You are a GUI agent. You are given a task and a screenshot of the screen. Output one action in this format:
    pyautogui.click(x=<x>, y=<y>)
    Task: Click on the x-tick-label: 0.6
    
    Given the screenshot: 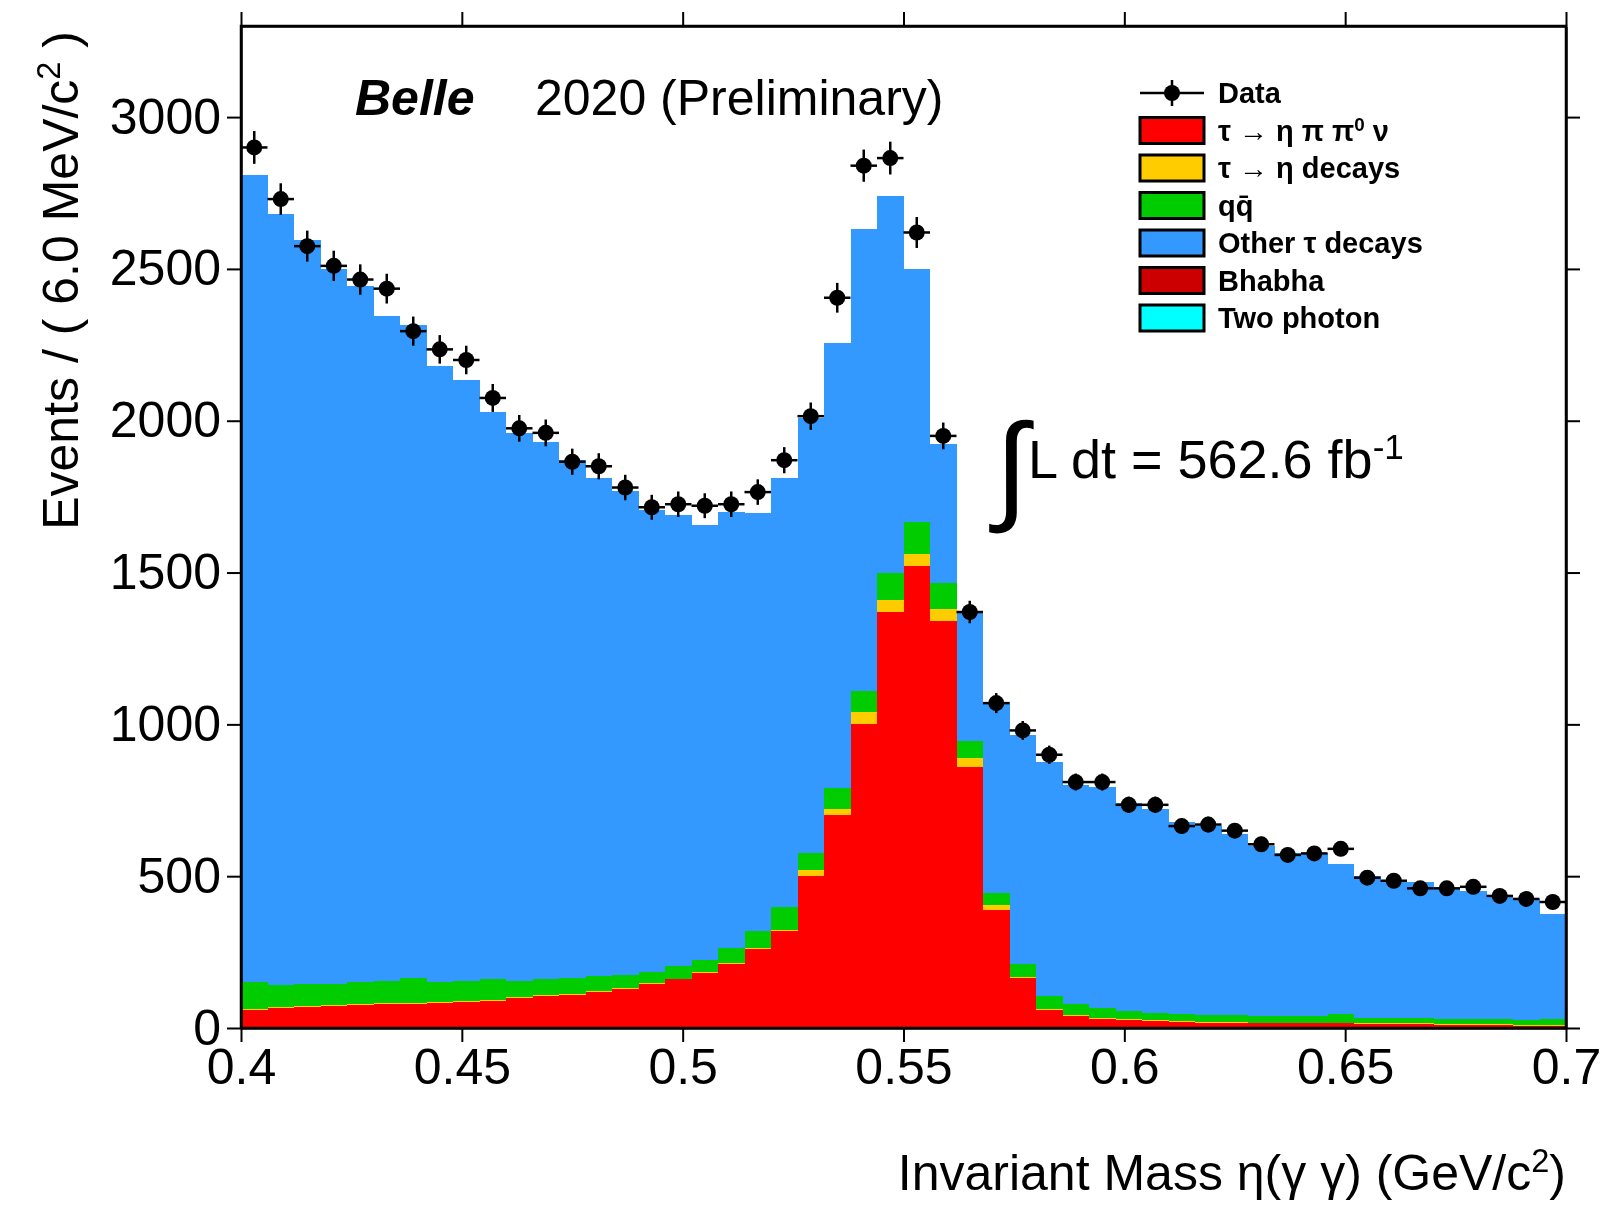 What is the action you would take?
    pyautogui.click(x=1125, y=1066)
    